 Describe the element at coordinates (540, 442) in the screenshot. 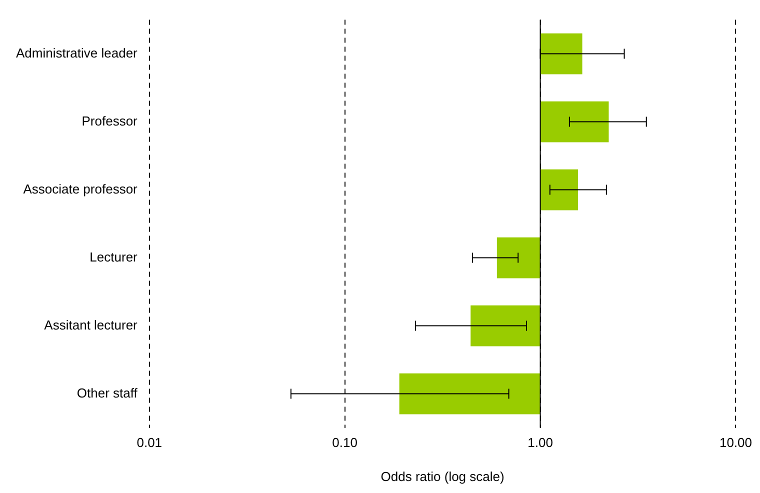

I see `x-tick-label: 1.00` at that location.